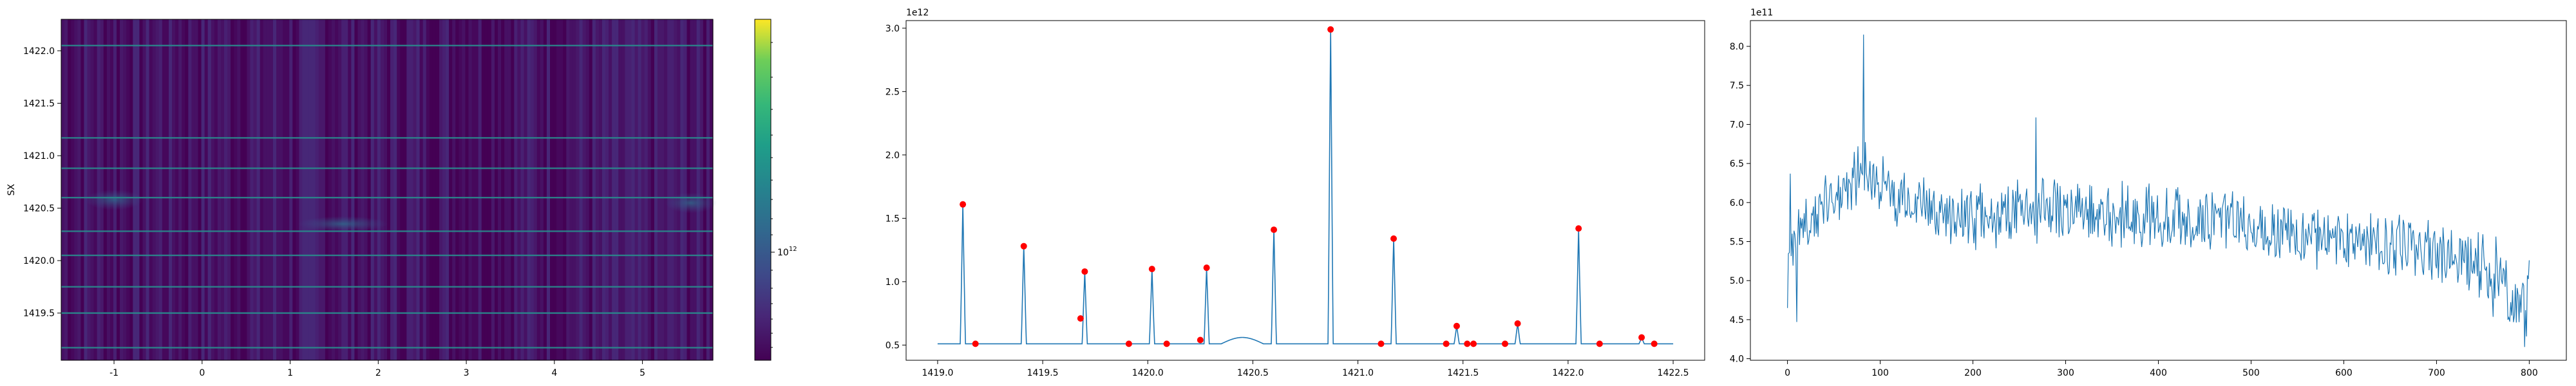  I want to click on spectrum-y-ticks: 0.5 1.0 1.5 2.0 2.5 3.0, so click(896, 187).